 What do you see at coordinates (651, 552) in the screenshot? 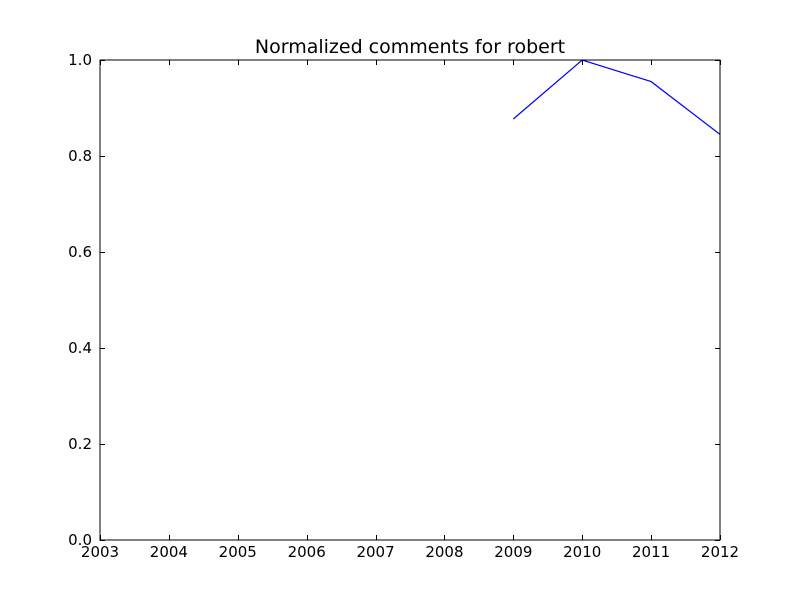
I see `x-tick-label: 2011` at bounding box center [651, 552].